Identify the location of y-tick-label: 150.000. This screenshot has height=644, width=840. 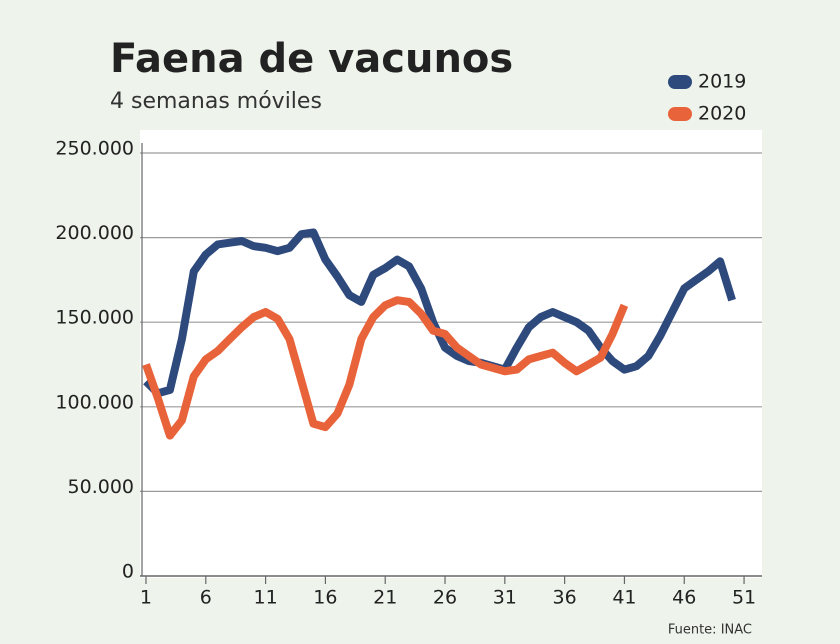
(94, 318).